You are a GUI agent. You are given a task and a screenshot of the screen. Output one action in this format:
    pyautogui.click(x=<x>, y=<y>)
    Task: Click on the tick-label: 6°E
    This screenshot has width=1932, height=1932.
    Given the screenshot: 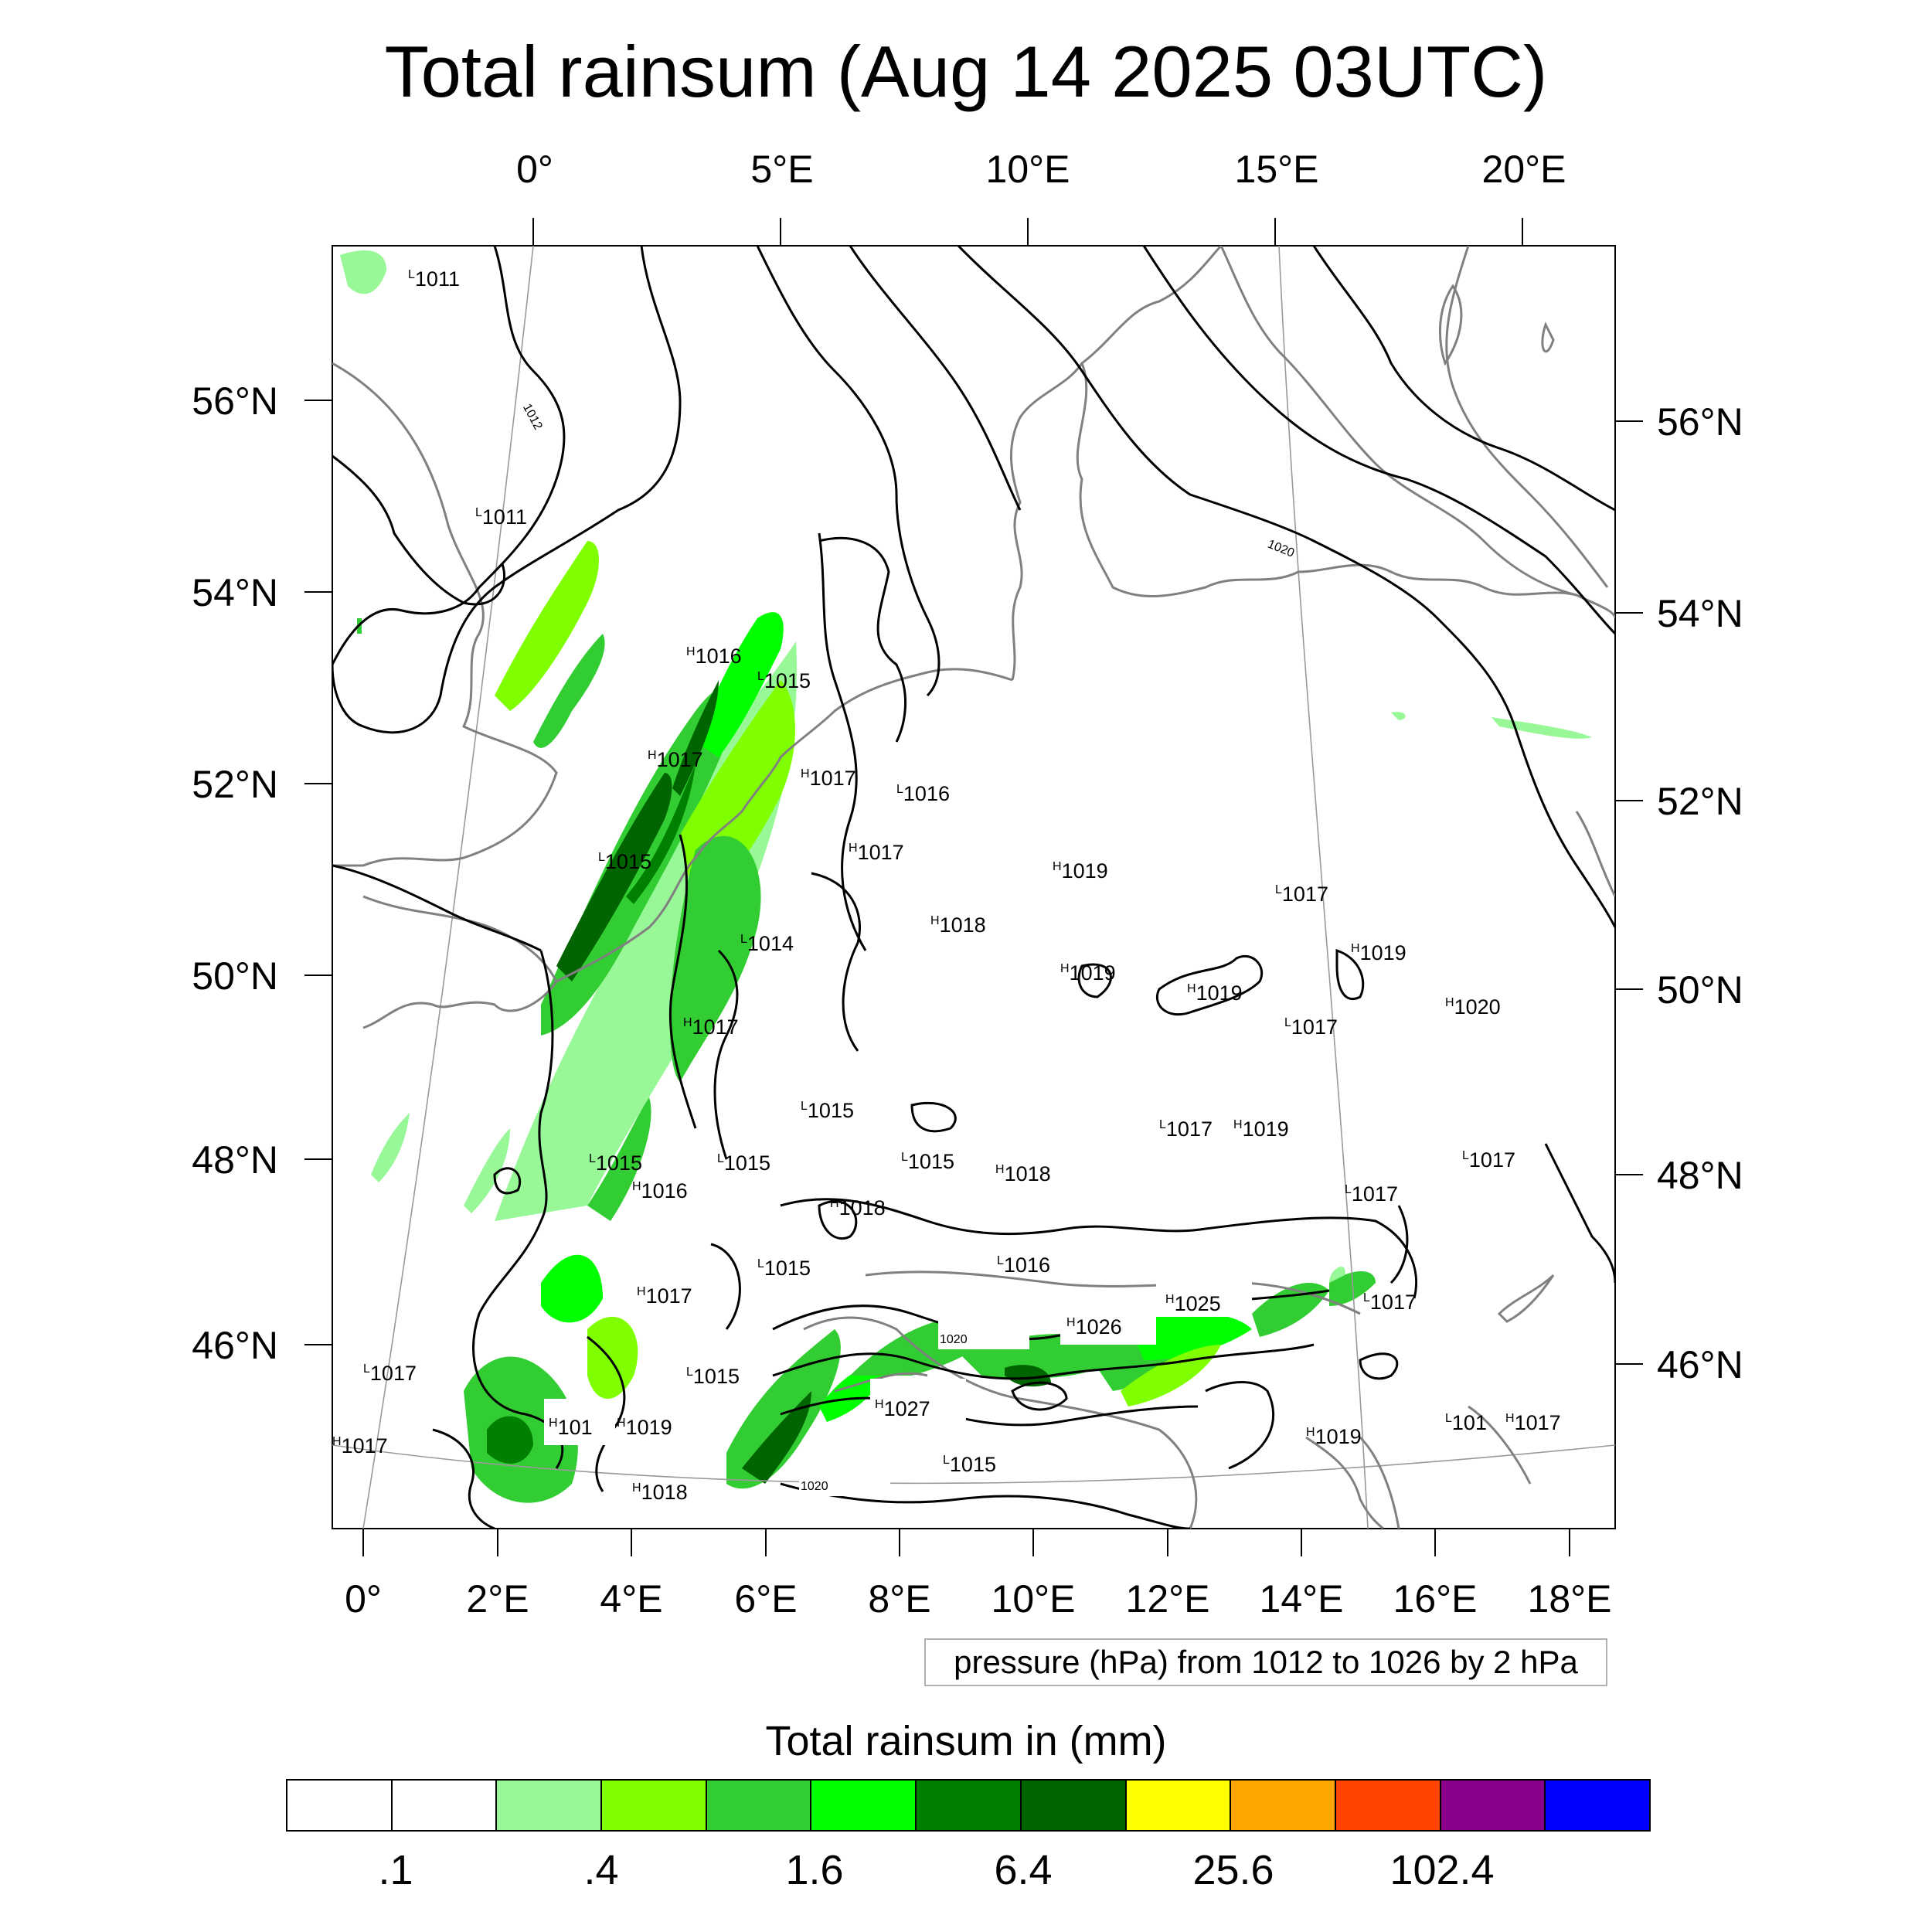 What is the action you would take?
    pyautogui.click(x=766, y=1599)
    